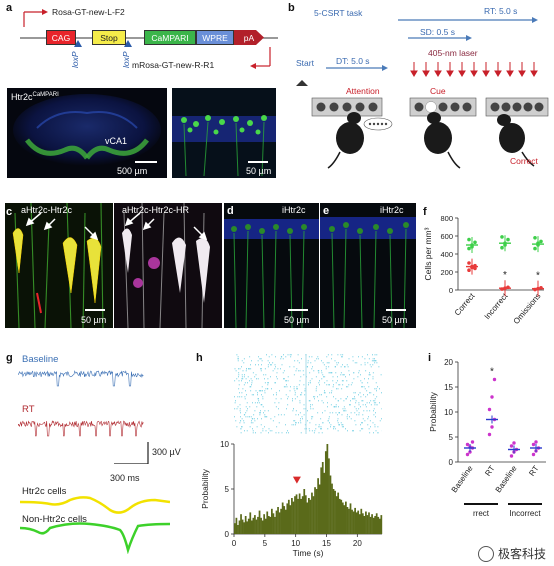  What do you see at coordinates (489, 471) in the screenshot?
I see `i-category-label: RT` at bounding box center [489, 471].